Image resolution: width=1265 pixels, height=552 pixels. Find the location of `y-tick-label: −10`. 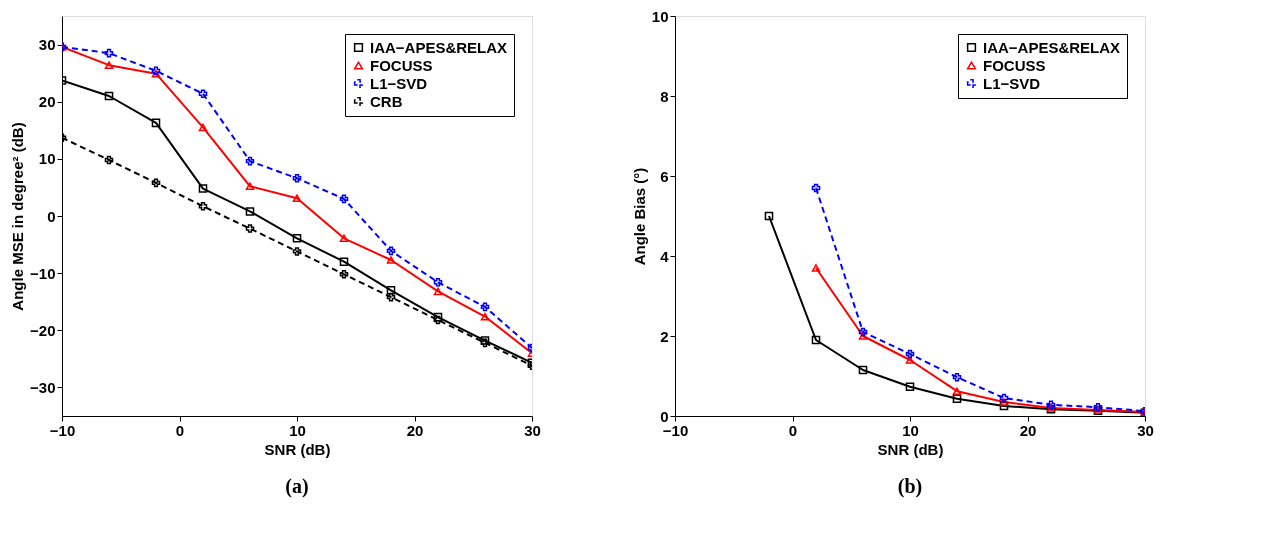

y-tick-label: −10 is located at coordinates (43, 273).